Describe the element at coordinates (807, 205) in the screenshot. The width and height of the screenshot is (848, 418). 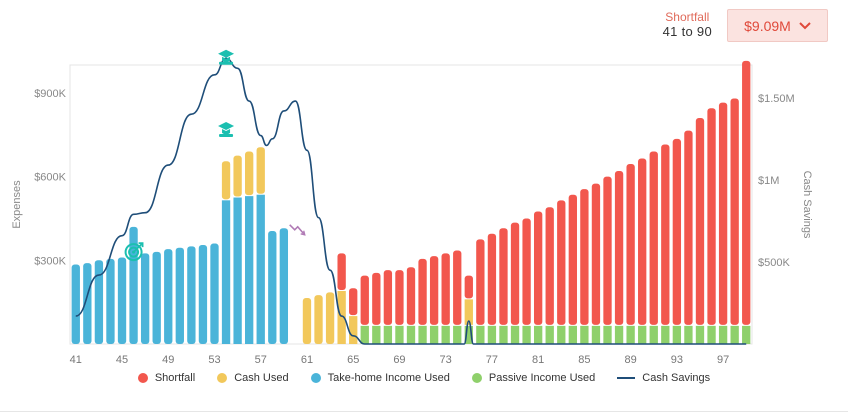
I see `y2-axis-label: Cash Savings` at that location.